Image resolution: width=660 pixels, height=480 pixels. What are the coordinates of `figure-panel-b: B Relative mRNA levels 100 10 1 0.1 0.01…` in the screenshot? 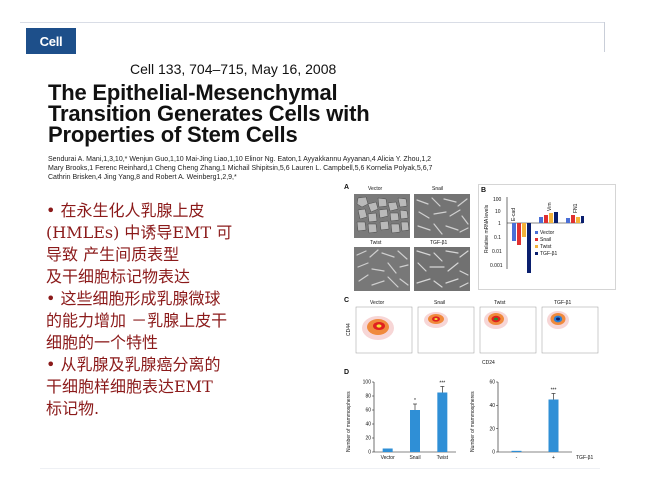 It's located at (547, 237).